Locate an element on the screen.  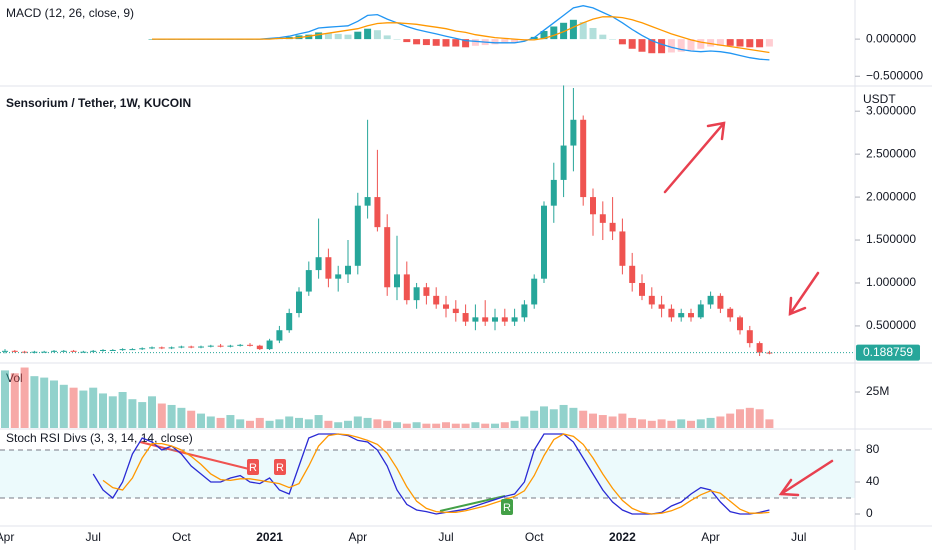
y-tick-label: −0.500000 is located at coordinates (894, 75).